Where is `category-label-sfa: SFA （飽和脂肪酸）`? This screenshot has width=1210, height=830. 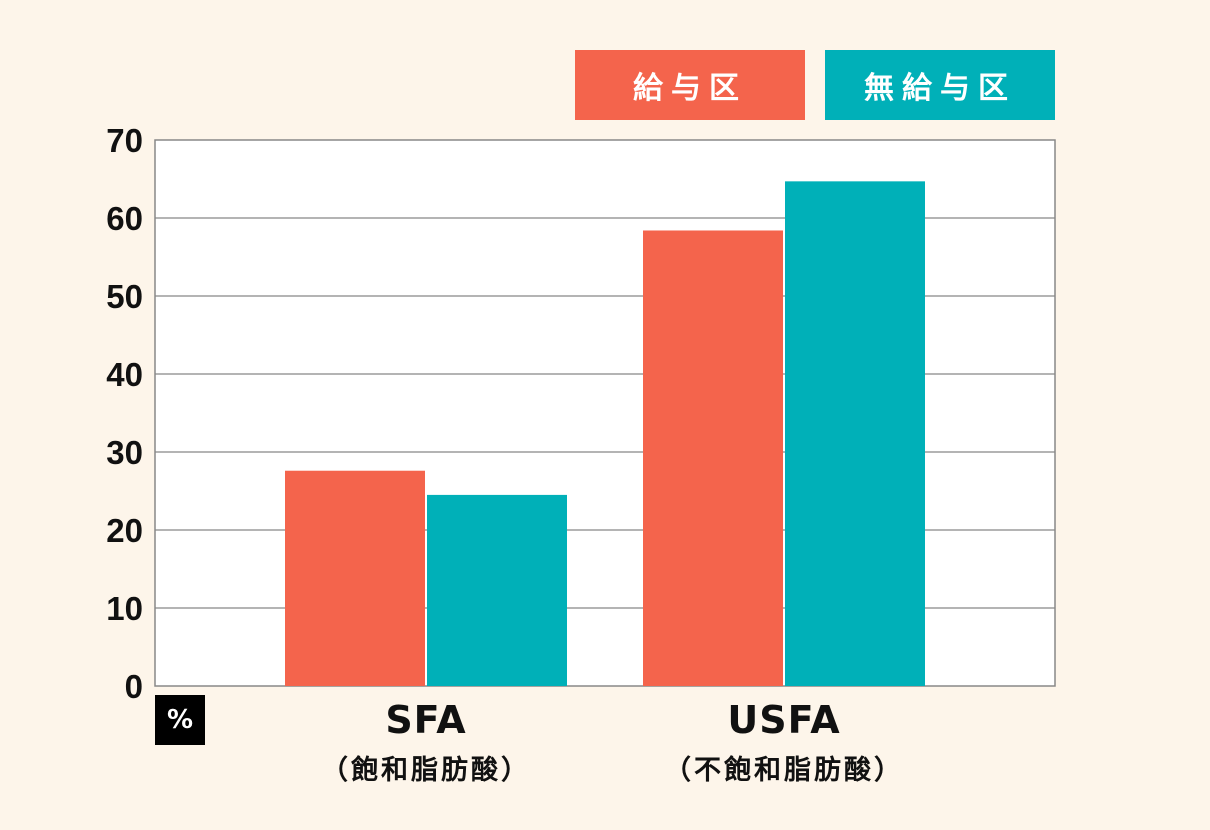
category-label-sfa: SFA （飽和脂肪酸） is located at coordinates (426, 742).